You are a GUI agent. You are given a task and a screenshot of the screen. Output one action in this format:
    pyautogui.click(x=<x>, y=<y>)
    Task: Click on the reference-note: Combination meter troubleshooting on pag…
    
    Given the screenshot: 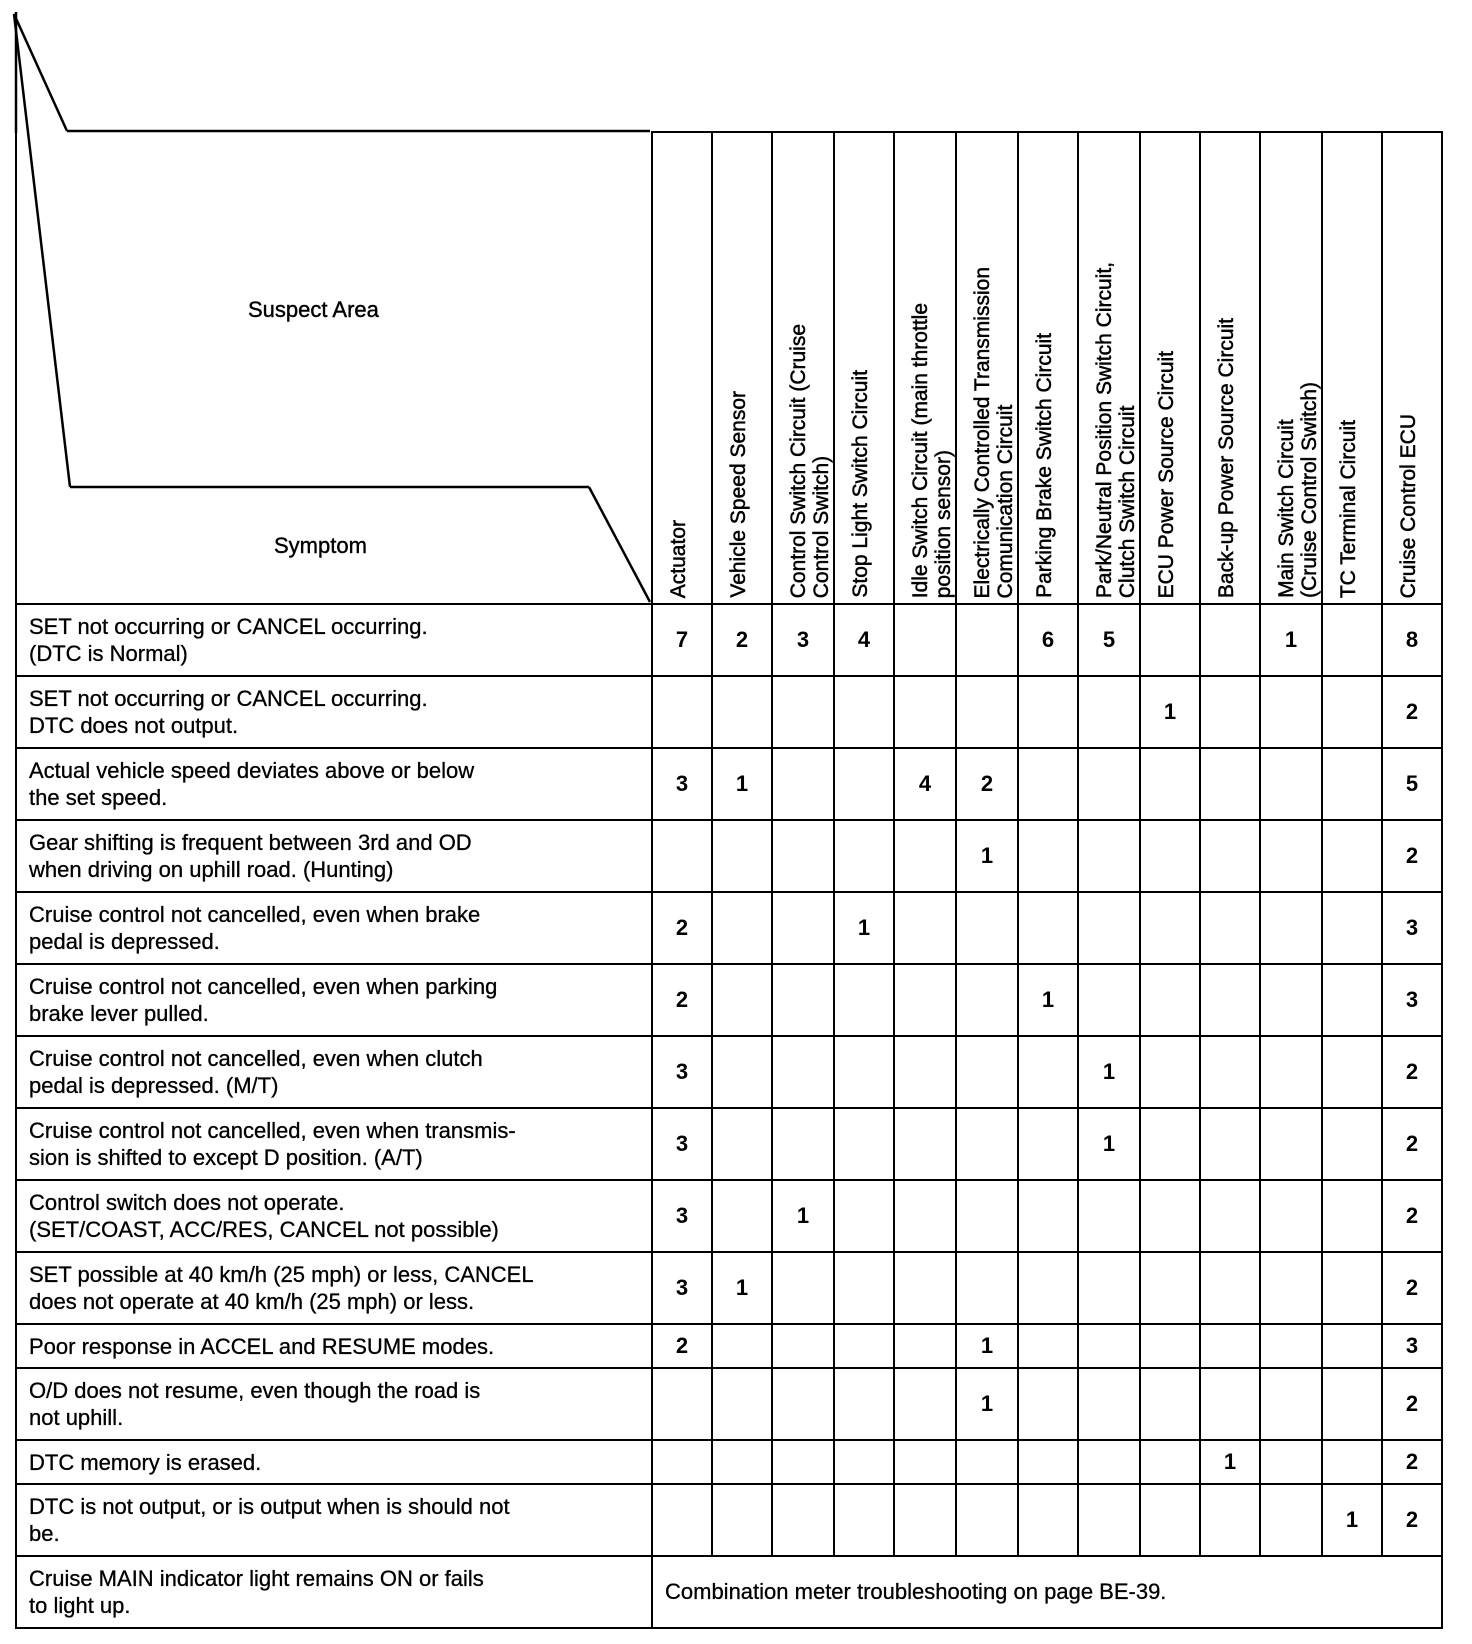 What is the action you would take?
    pyautogui.click(x=1047, y=1592)
    